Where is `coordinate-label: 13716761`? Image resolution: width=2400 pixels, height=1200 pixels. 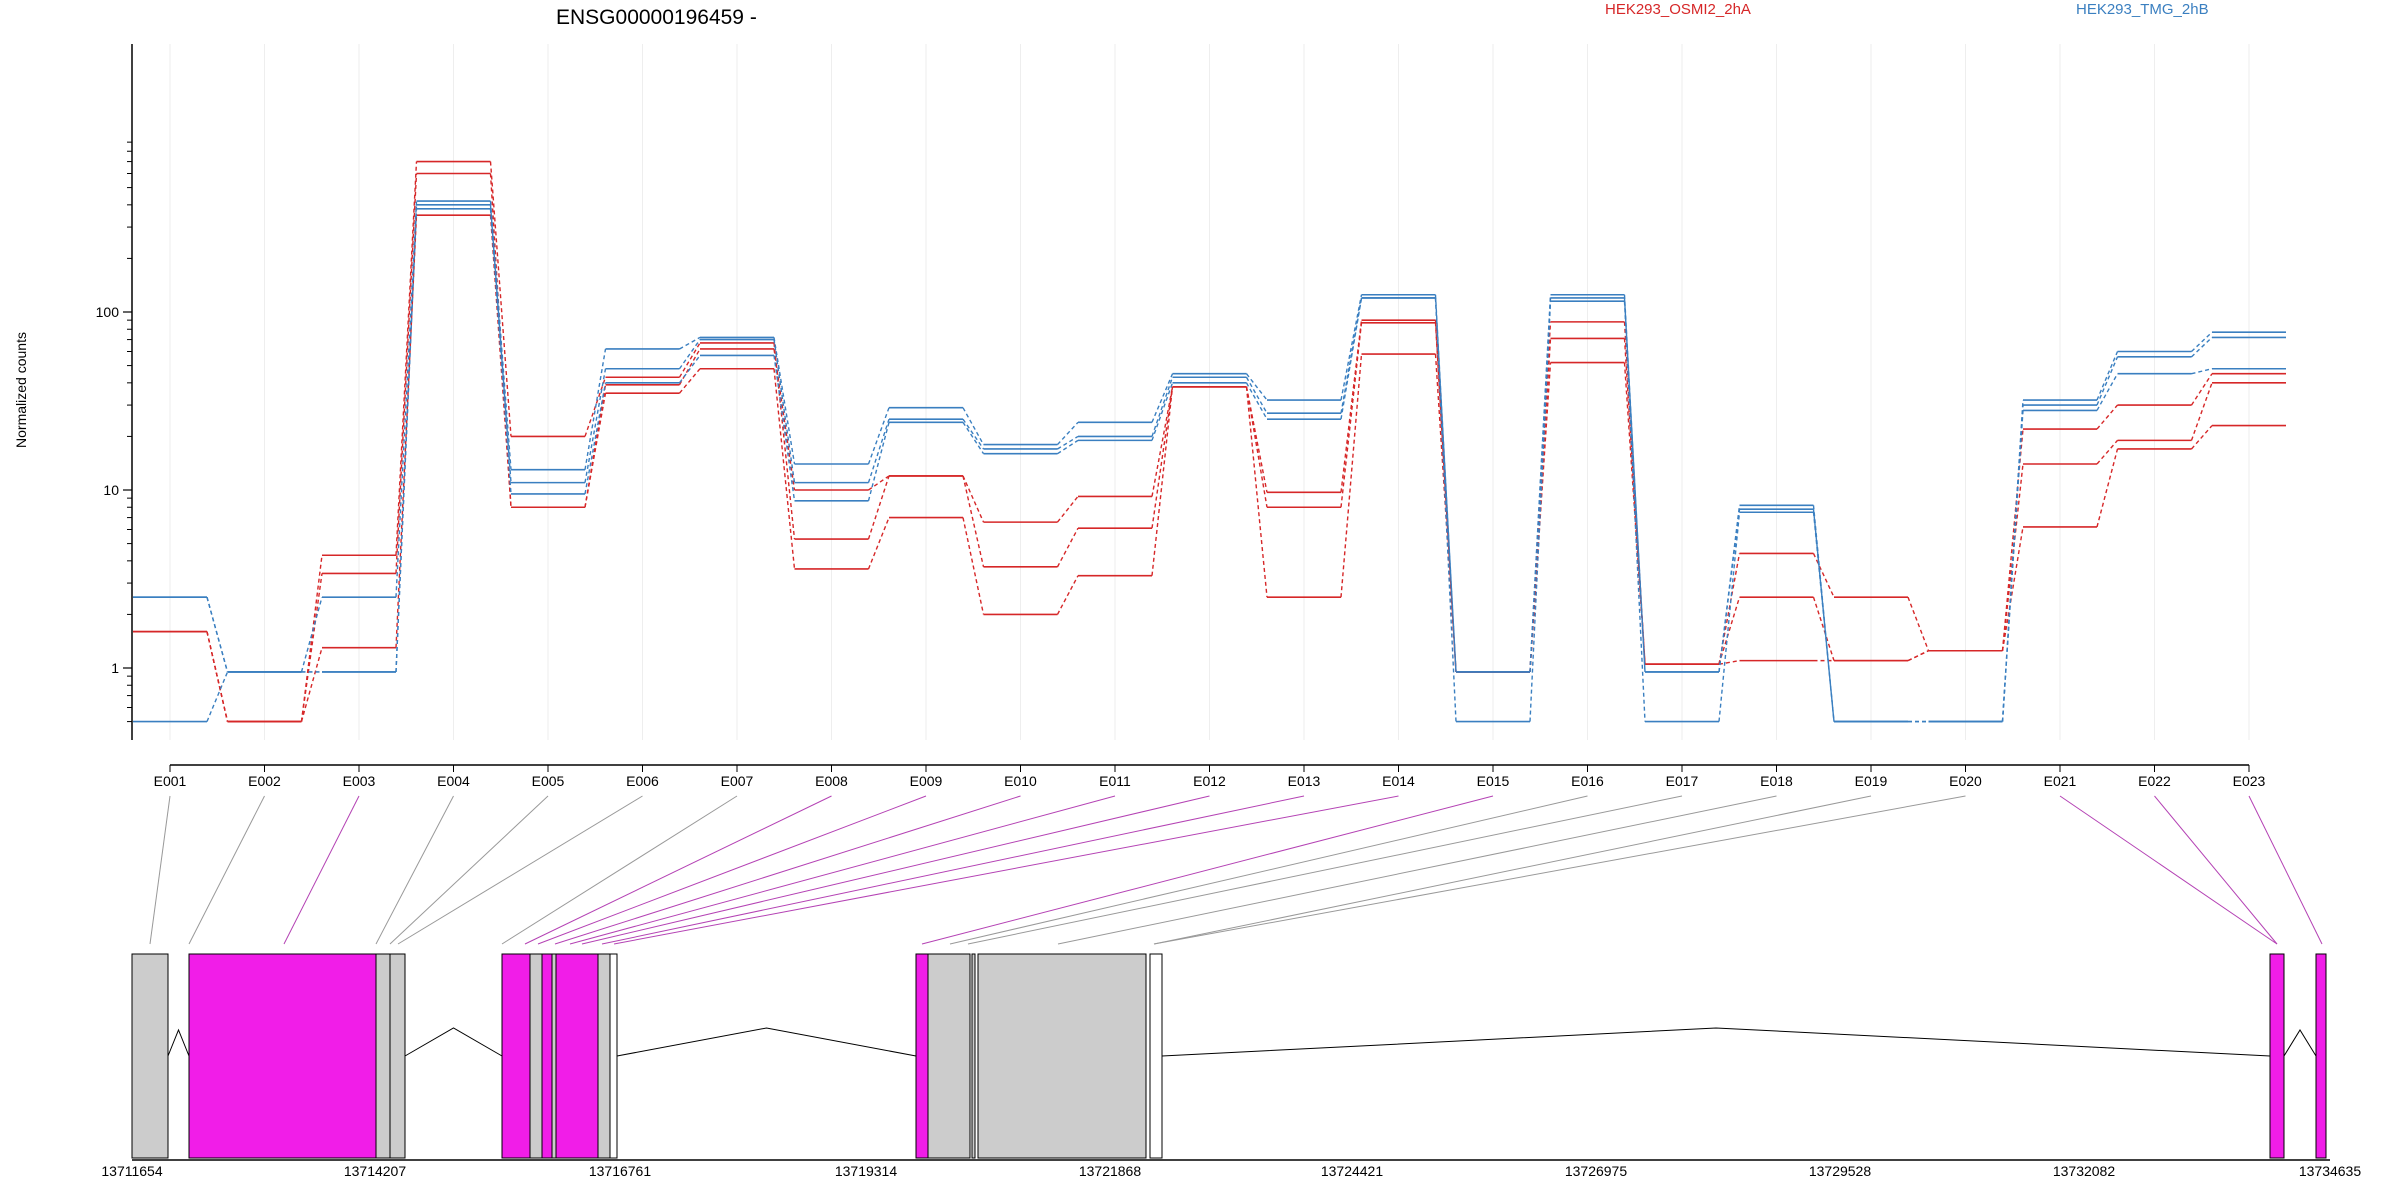
coordinate-label: 13716761 is located at coordinates (620, 1171).